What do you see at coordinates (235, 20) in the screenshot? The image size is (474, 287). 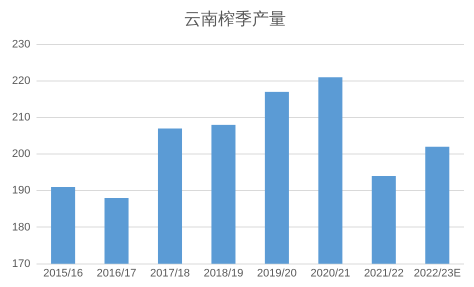 I see `chart-title: 云南榨季产量` at bounding box center [235, 20].